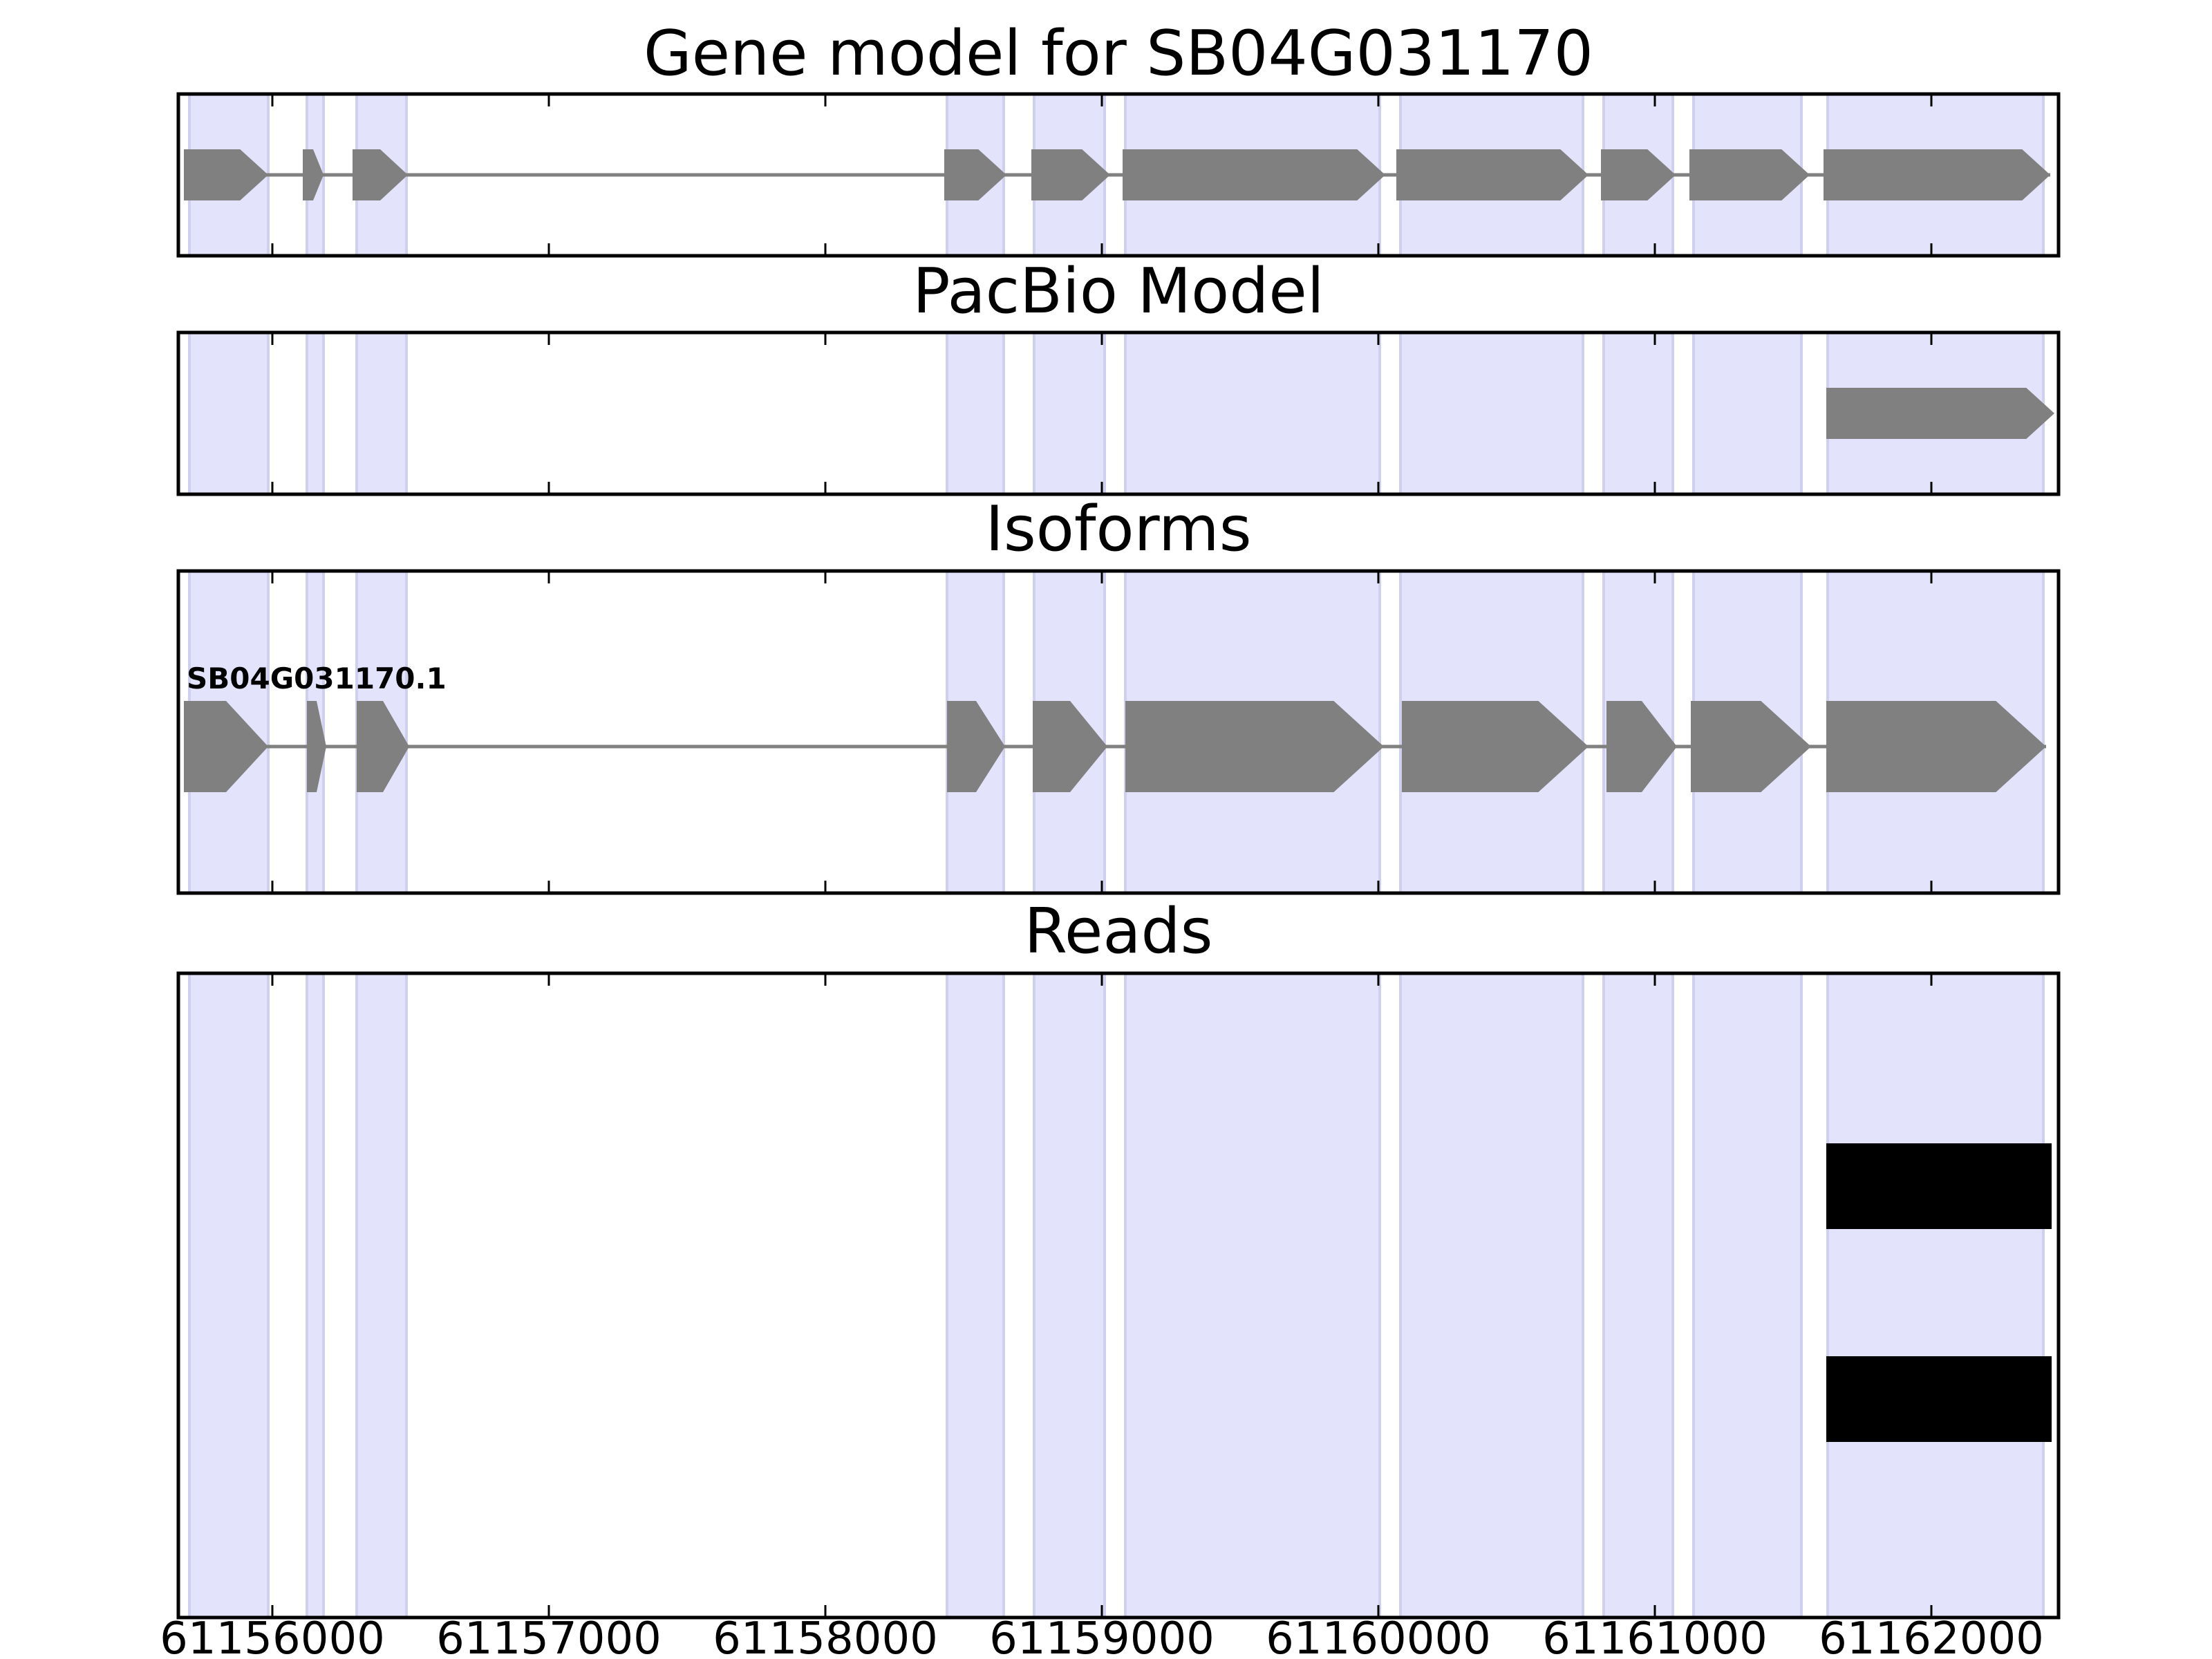 This screenshot has width=2212, height=1659. Describe the element at coordinates (1118, 931) in the screenshot. I see `panel-4-title: Reads` at that location.